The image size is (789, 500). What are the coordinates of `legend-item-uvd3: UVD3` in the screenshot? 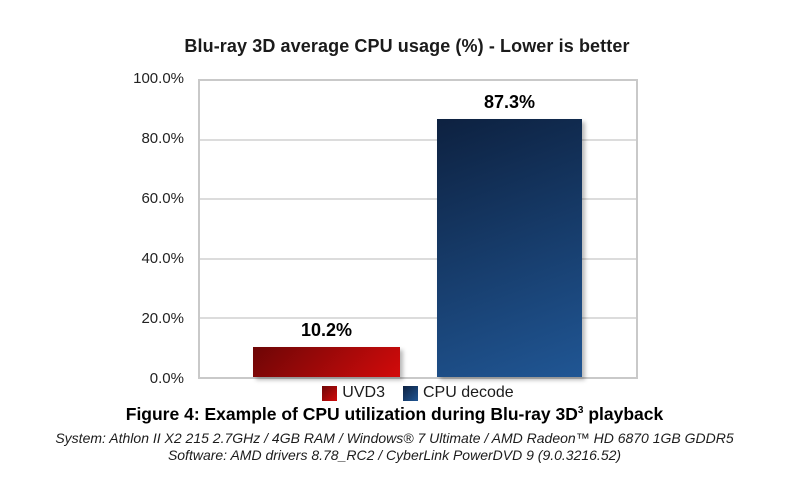 It's located at (353, 393).